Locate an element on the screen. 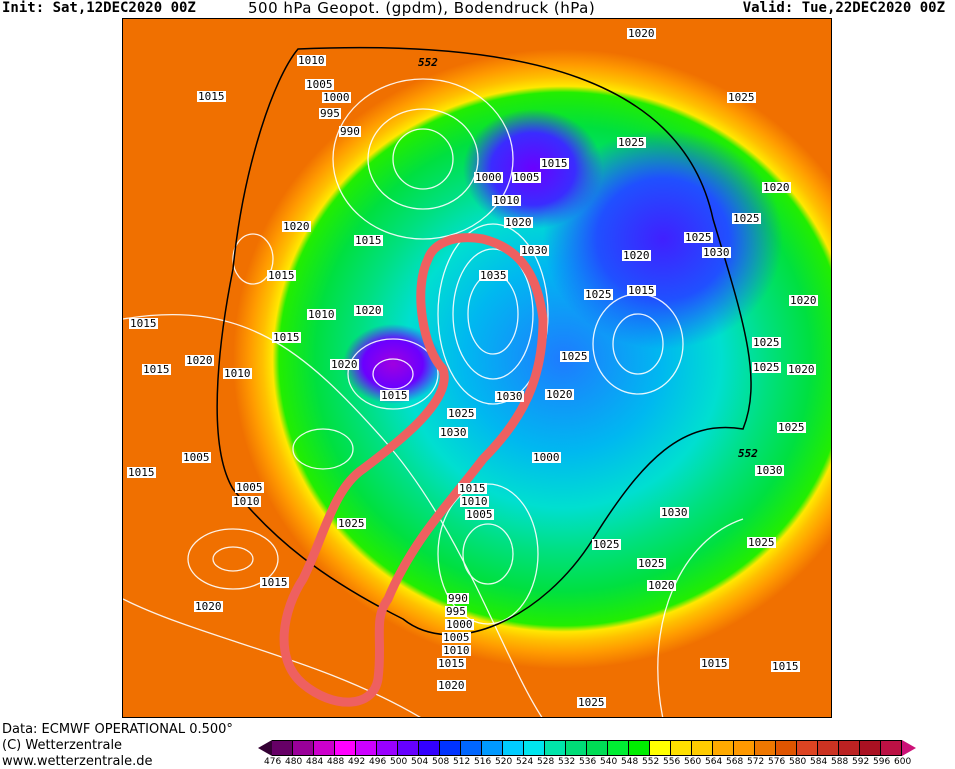 The height and width of the screenshot is (769, 955). website-url: www.wetterzentrale.de is located at coordinates (77, 761).